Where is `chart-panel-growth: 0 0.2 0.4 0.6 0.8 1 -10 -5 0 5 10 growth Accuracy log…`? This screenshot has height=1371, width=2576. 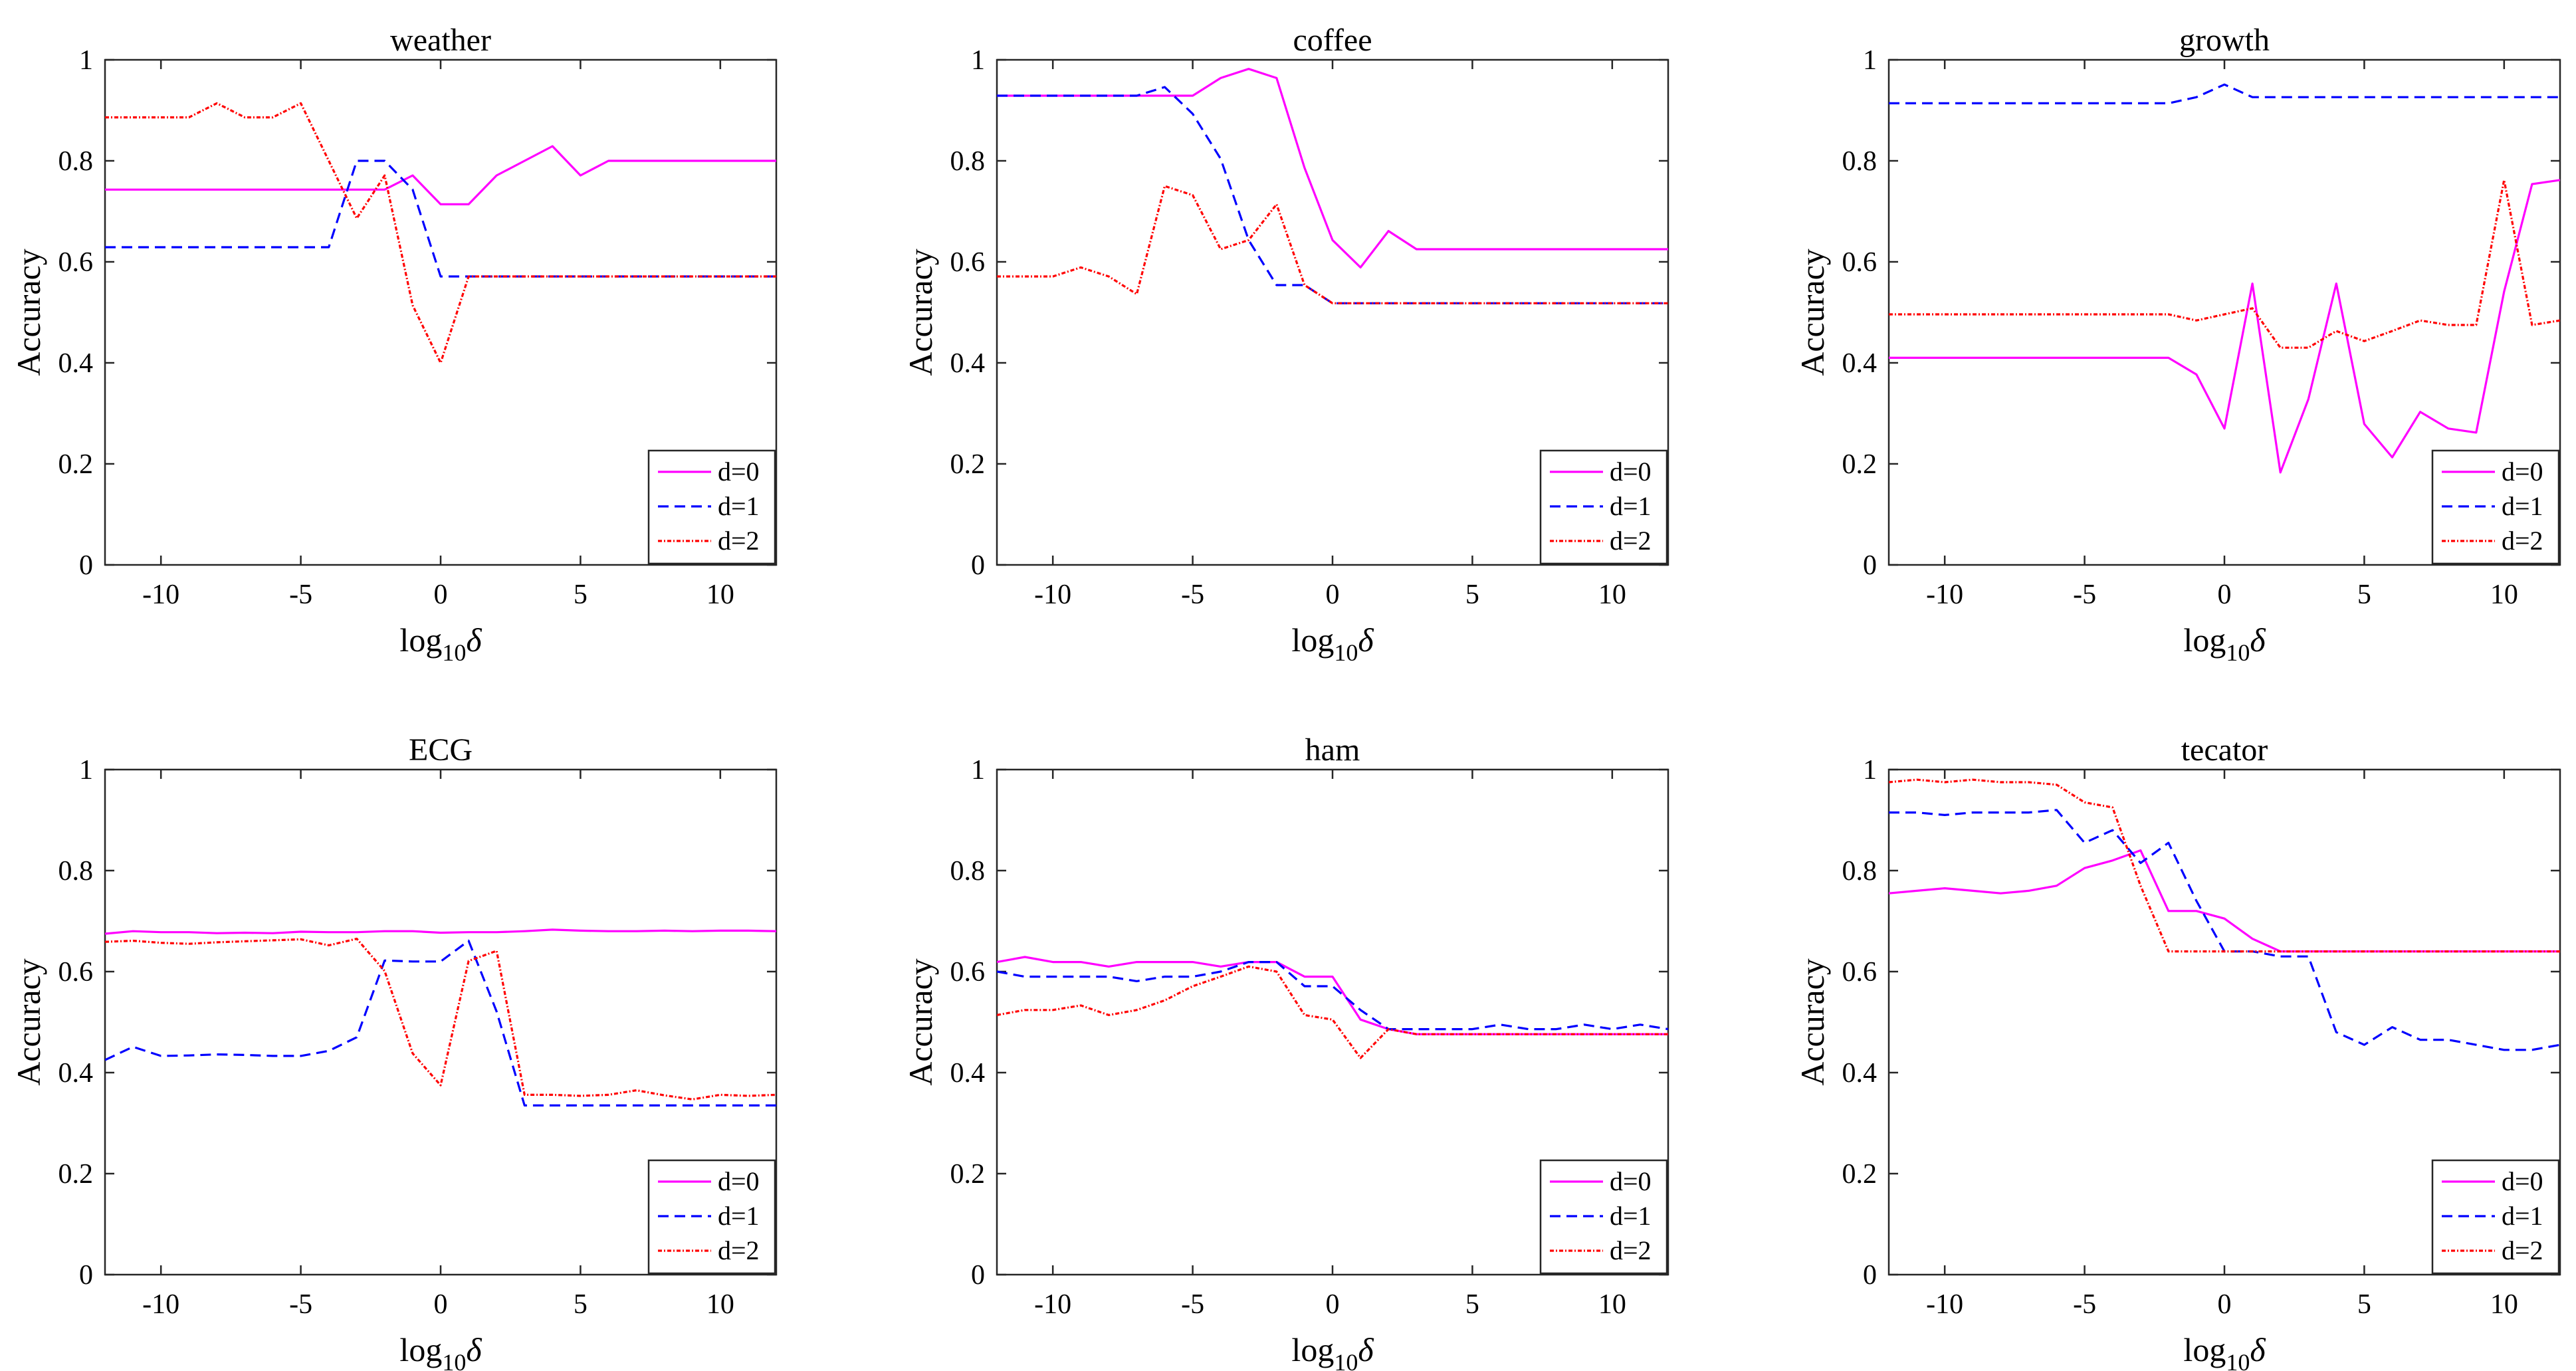 chart-panel-growth: 0 0.2 0.4 0.6 0.8 1 -10 -5 0 5 10 growth Accuracy log… is located at coordinates (2177, 345).